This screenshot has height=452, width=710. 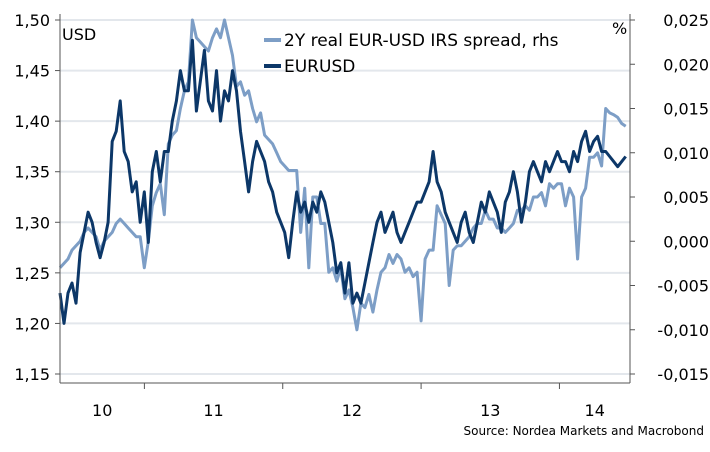 I want to click on right-tick-label: 0,015, so click(x=686, y=109).